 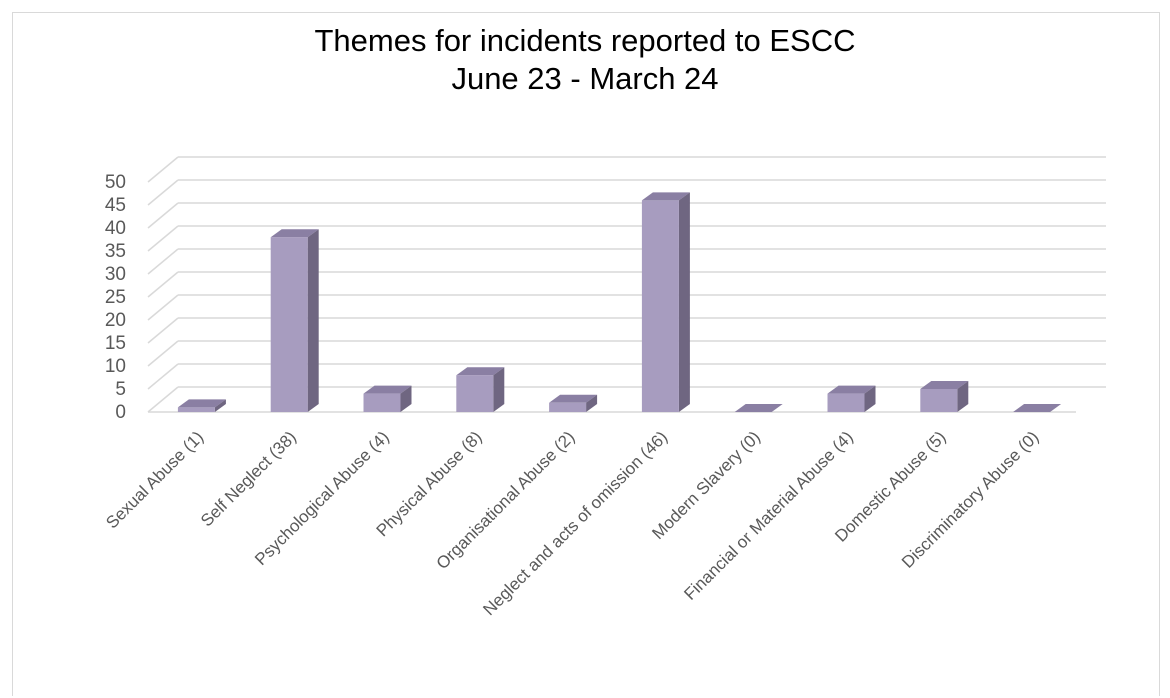 What do you see at coordinates (120, 389) in the screenshot?
I see `y-tick-label: 5` at bounding box center [120, 389].